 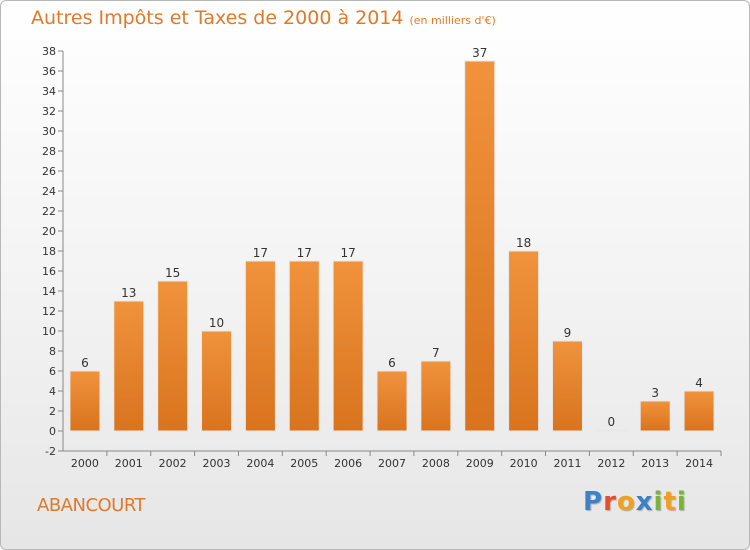 I want to click on bar-value-label: 3, so click(x=655, y=393).